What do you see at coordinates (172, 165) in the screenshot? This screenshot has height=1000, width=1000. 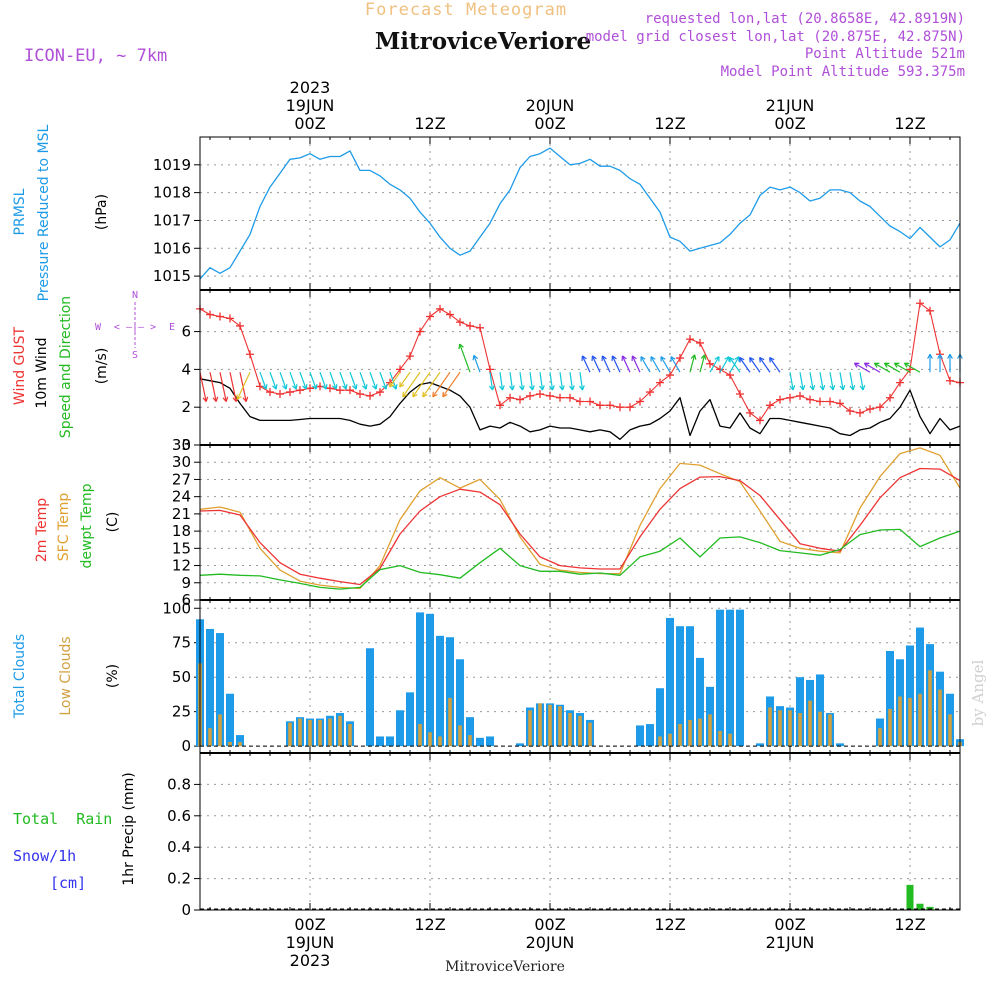 I see `y-tick-label: 1019` at bounding box center [172, 165].